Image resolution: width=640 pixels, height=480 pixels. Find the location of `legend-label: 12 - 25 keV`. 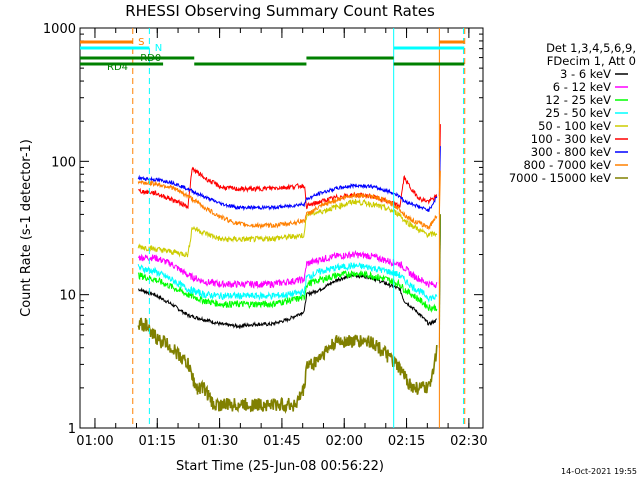

legend-label: 12 - 25 keV is located at coordinates (578, 100).